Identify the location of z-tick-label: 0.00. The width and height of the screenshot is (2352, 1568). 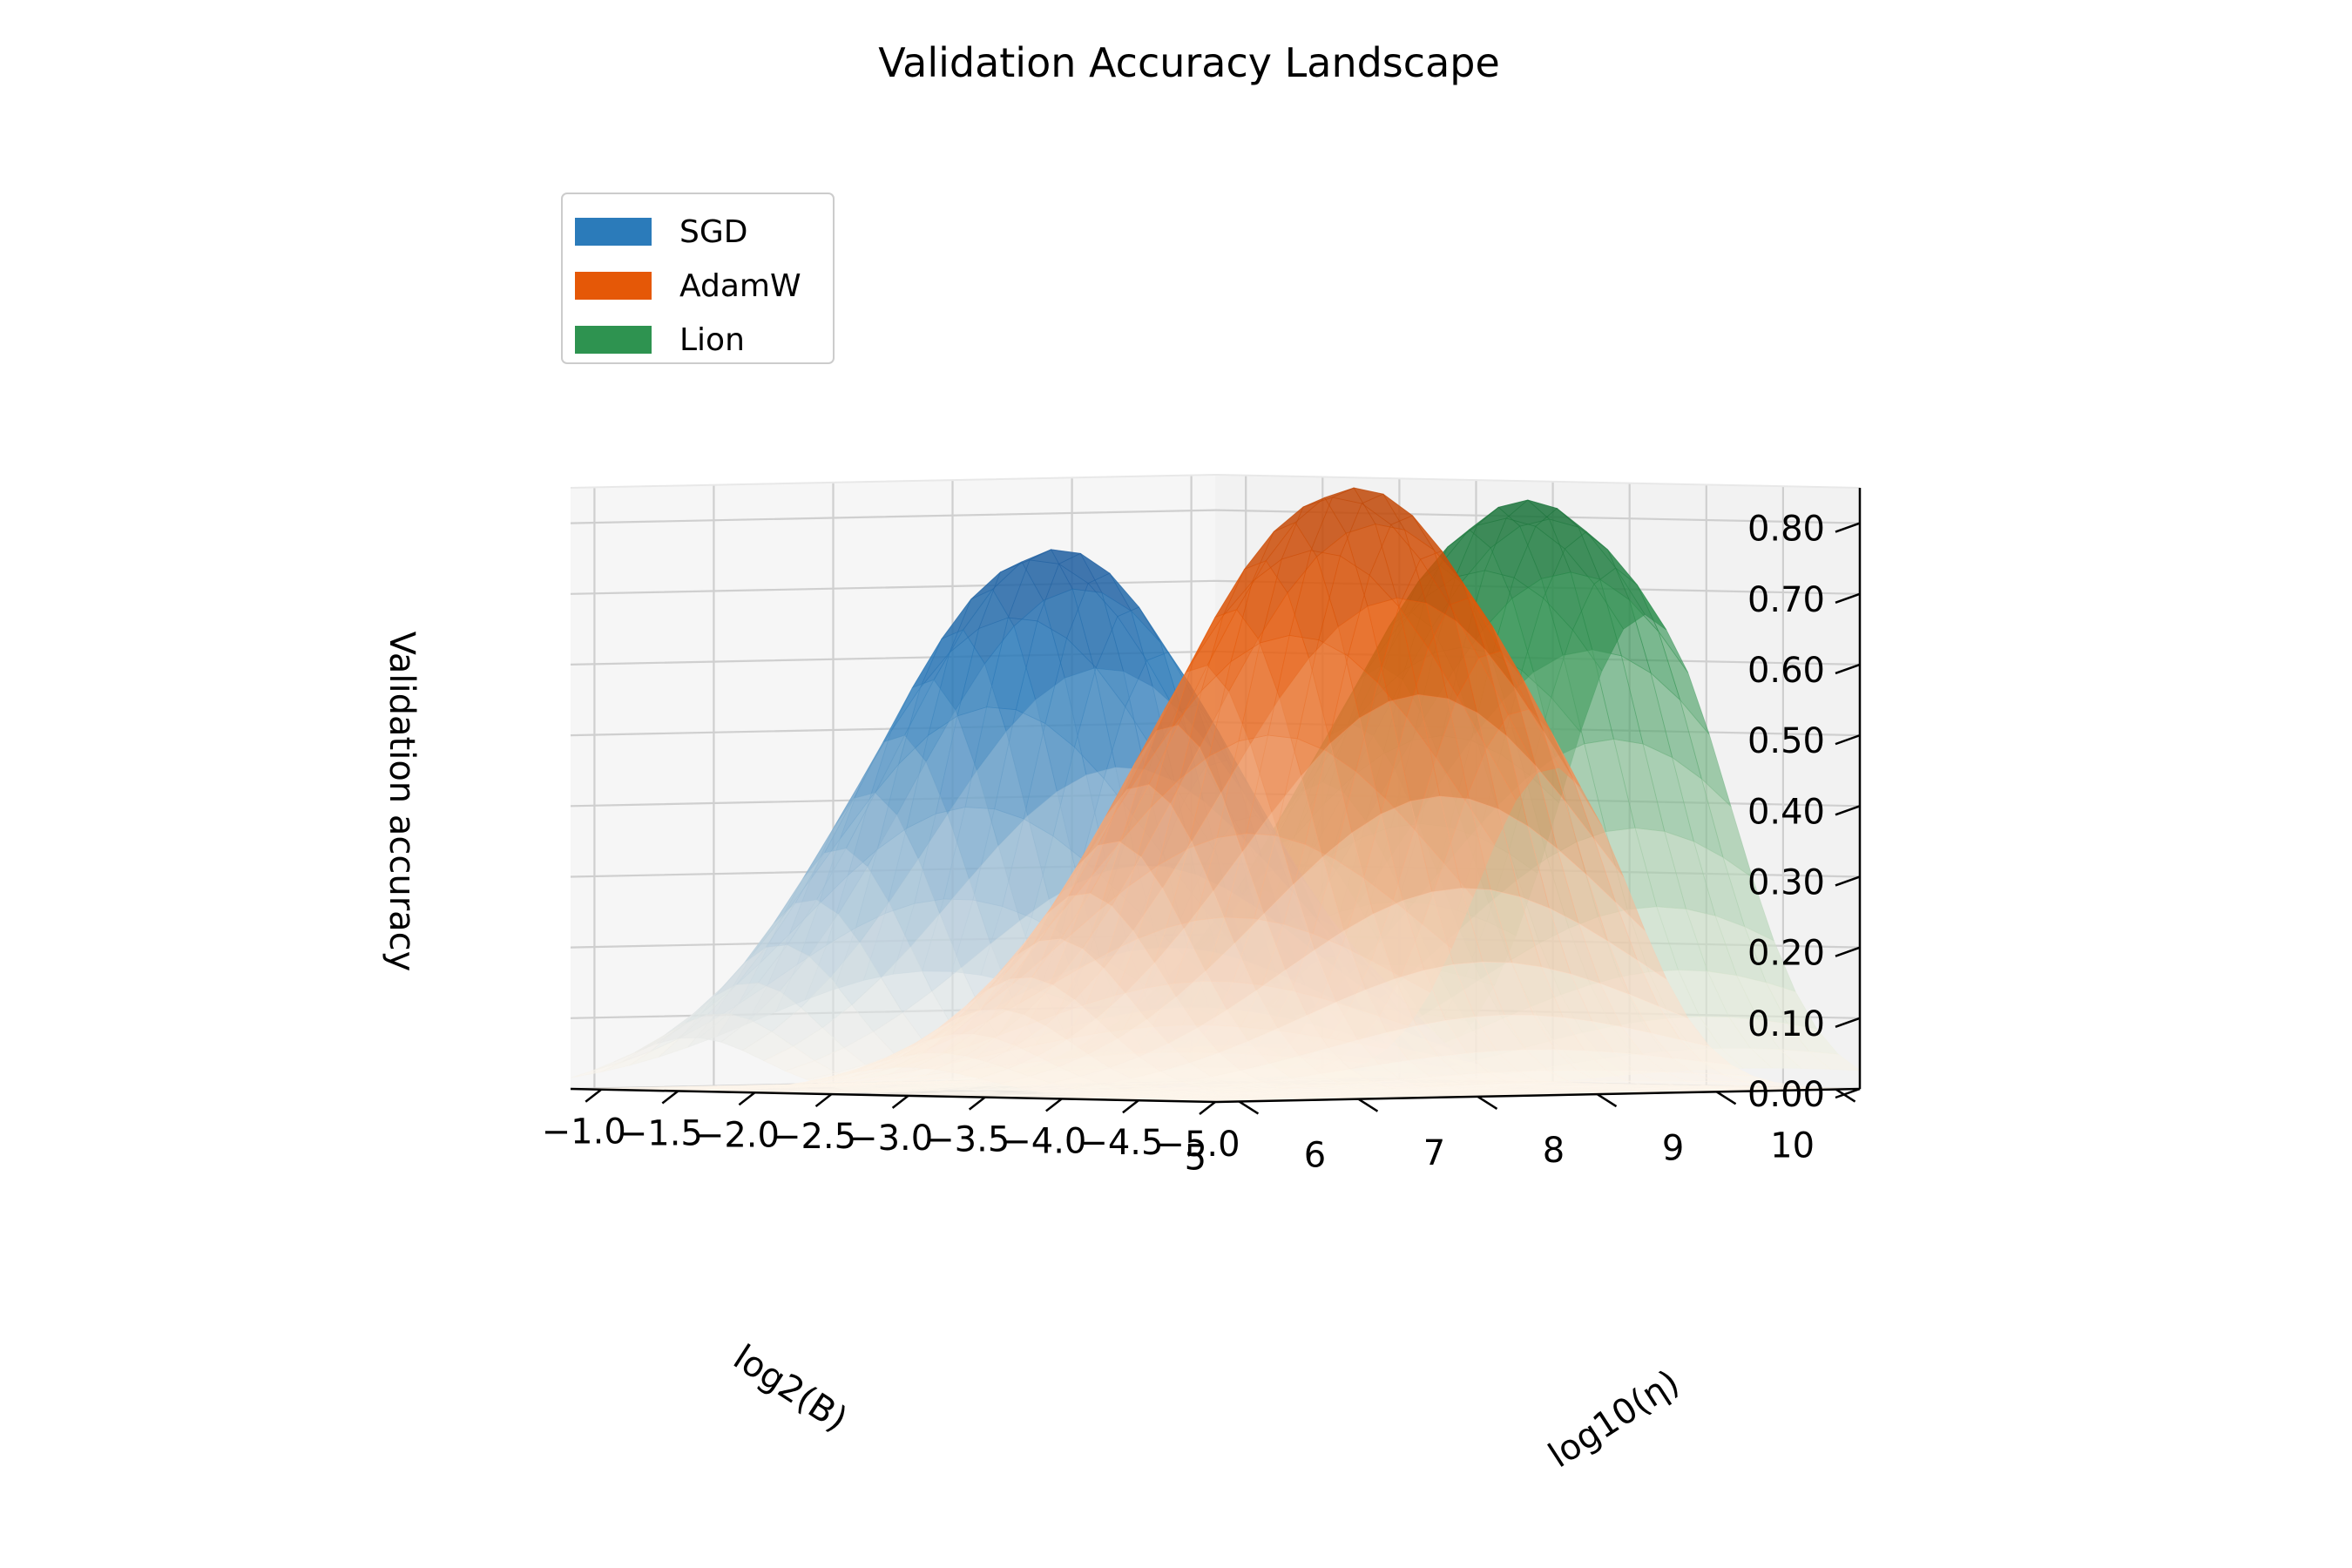
(1786, 1095).